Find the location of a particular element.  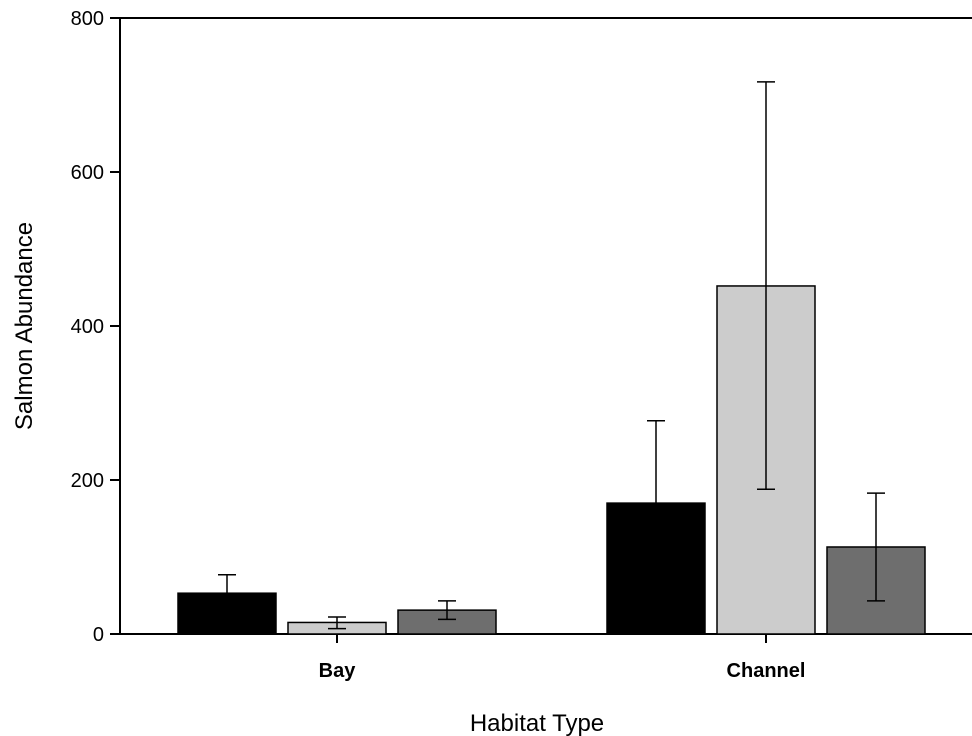

y-tick-label: 400 is located at coordinates (87, 327).